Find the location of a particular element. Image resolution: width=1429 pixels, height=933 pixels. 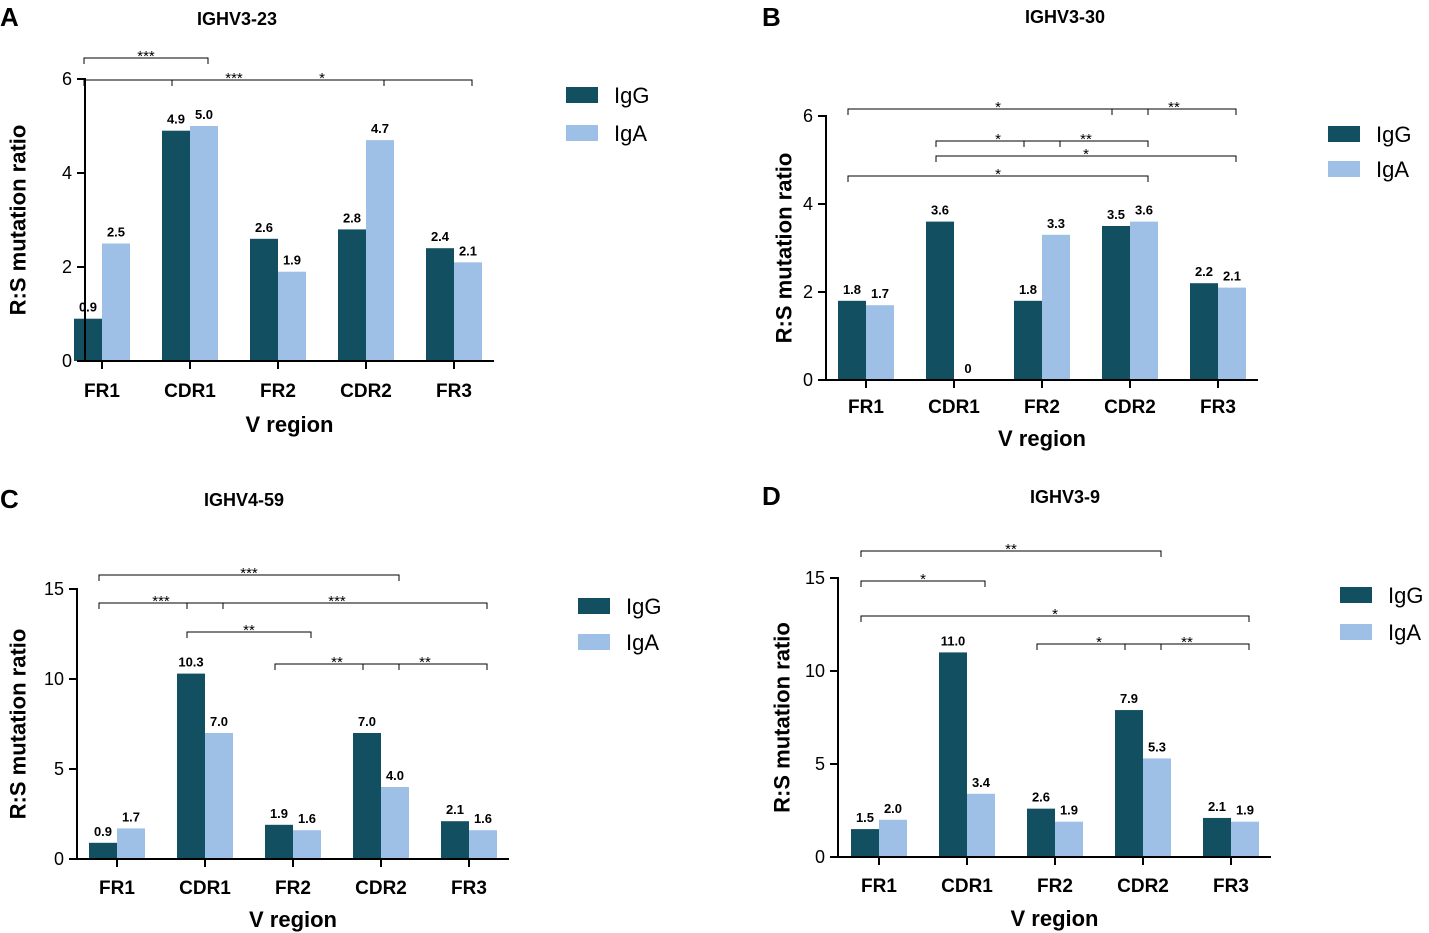

bar-igg-fr3 is located at coordinates (1217, 837).